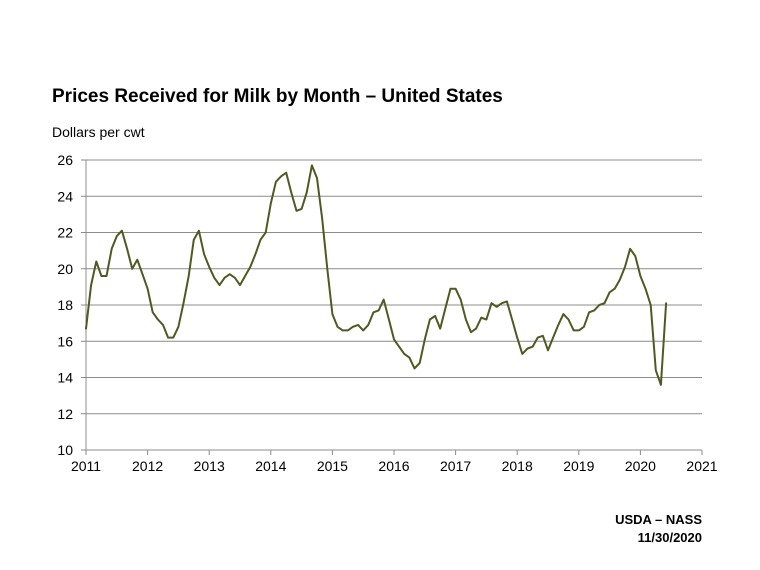 Image resolution: width=760 pixels, height=570 pixels. What do you see at coordinates (65, 378) in the screenshot?
I see `y-tick-label: 14` at bounding box center [65, 378].